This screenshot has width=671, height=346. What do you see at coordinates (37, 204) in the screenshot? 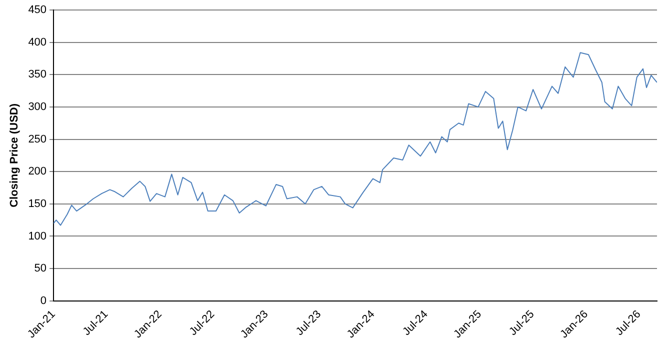
I see `y-tick-label: 150` at bounding box center [37, 204].